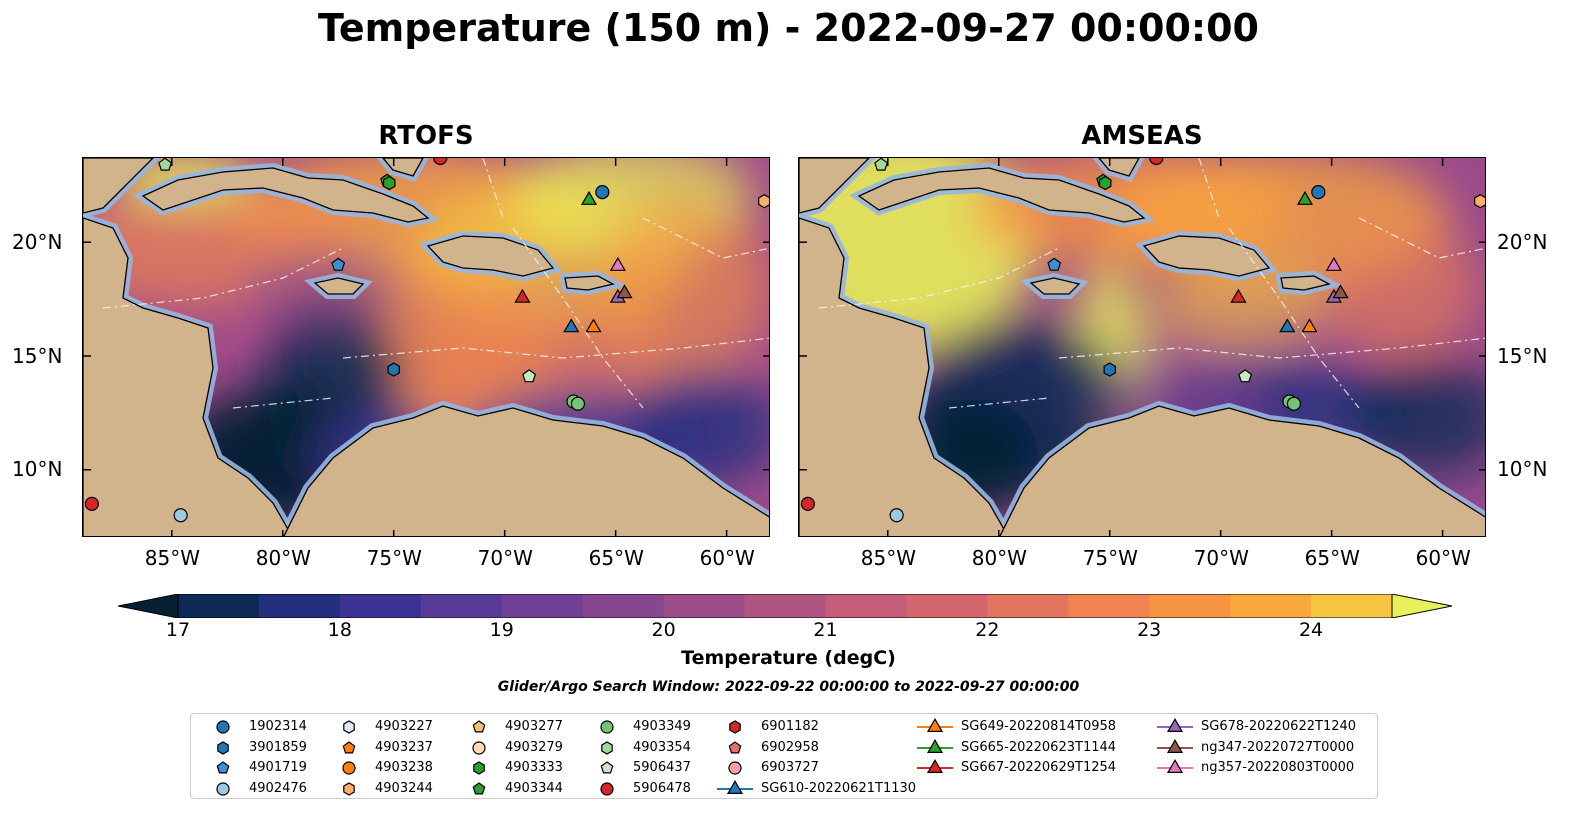 Image resolution: width=1577 pixels, height=827 pixels. I want to click on legend-label: 4903349, so click(662, 726).